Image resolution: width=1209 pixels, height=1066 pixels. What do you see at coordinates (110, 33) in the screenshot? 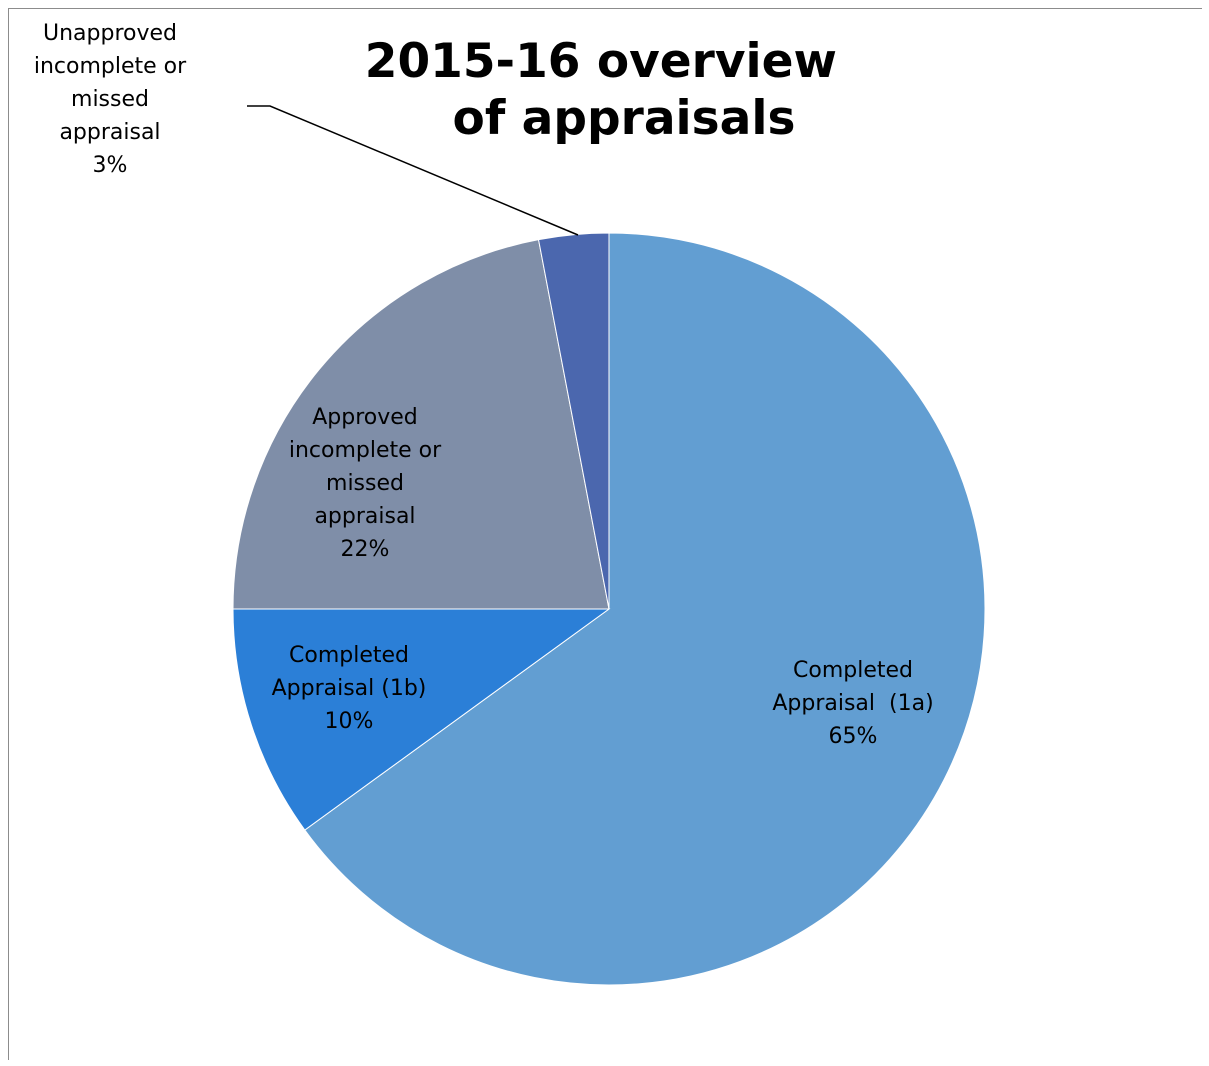
I see `slice-label-line: Unapproved` at bounding box center [110, 33].